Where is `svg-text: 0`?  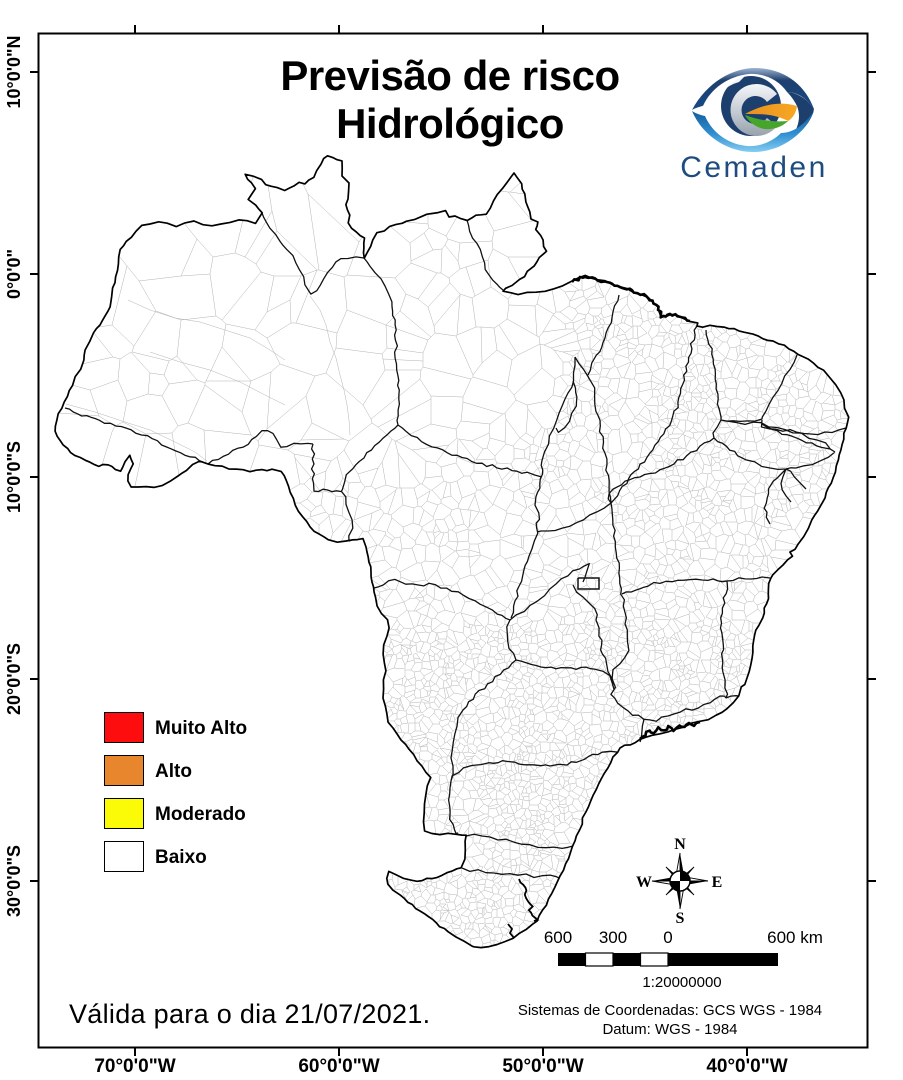
svg-text: 0 is located at coordinates (667, 937).